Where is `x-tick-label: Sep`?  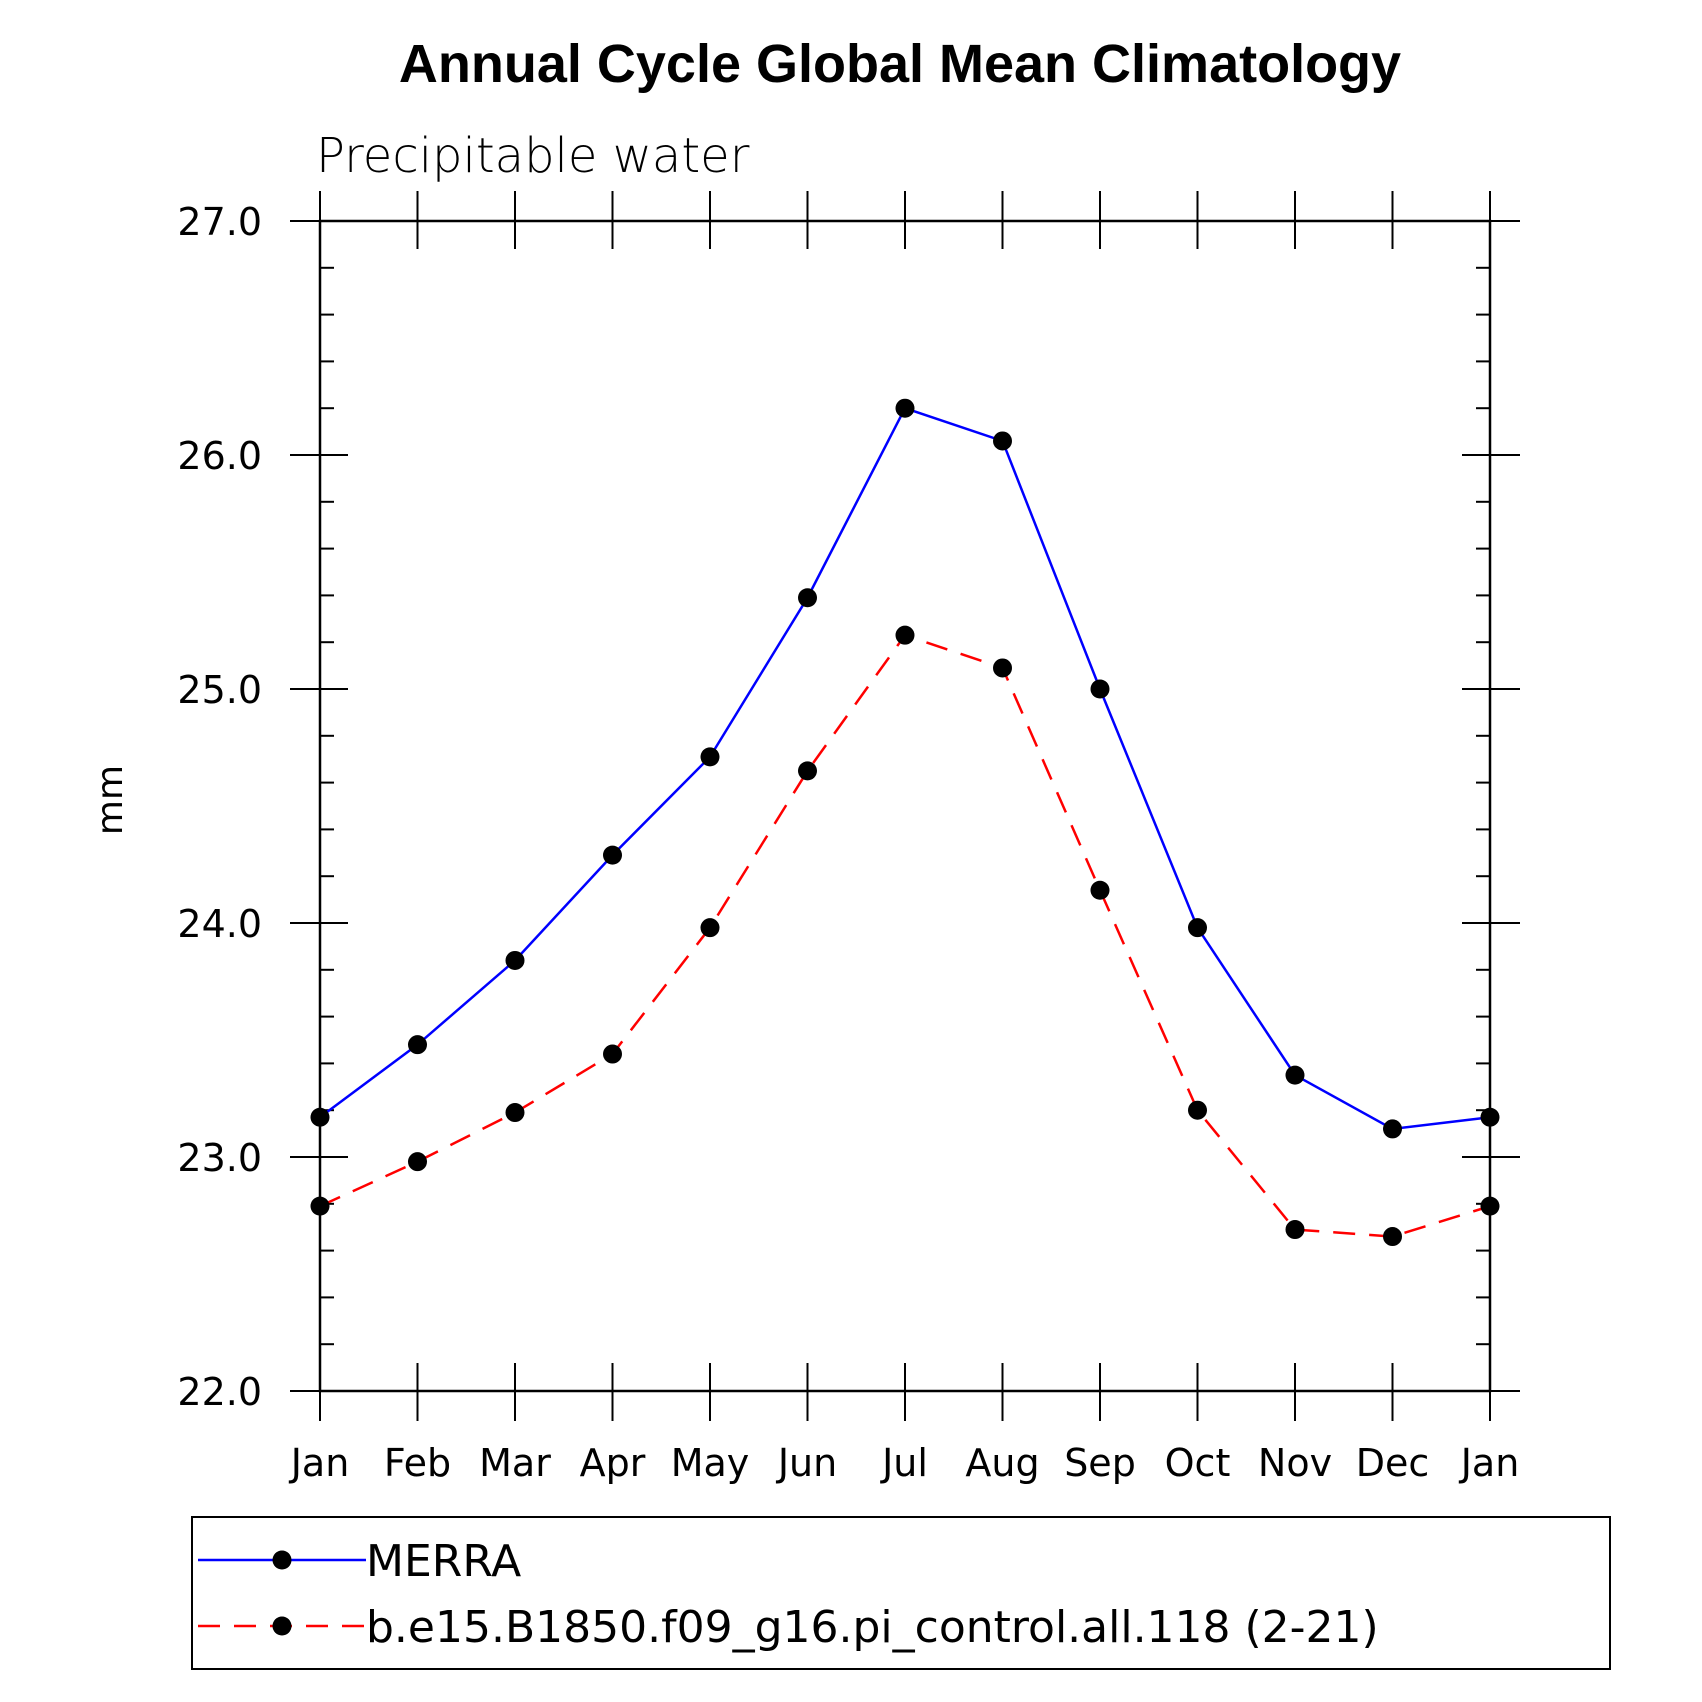
x-tick-label: Sep is located at coordinates (1100, 1463).